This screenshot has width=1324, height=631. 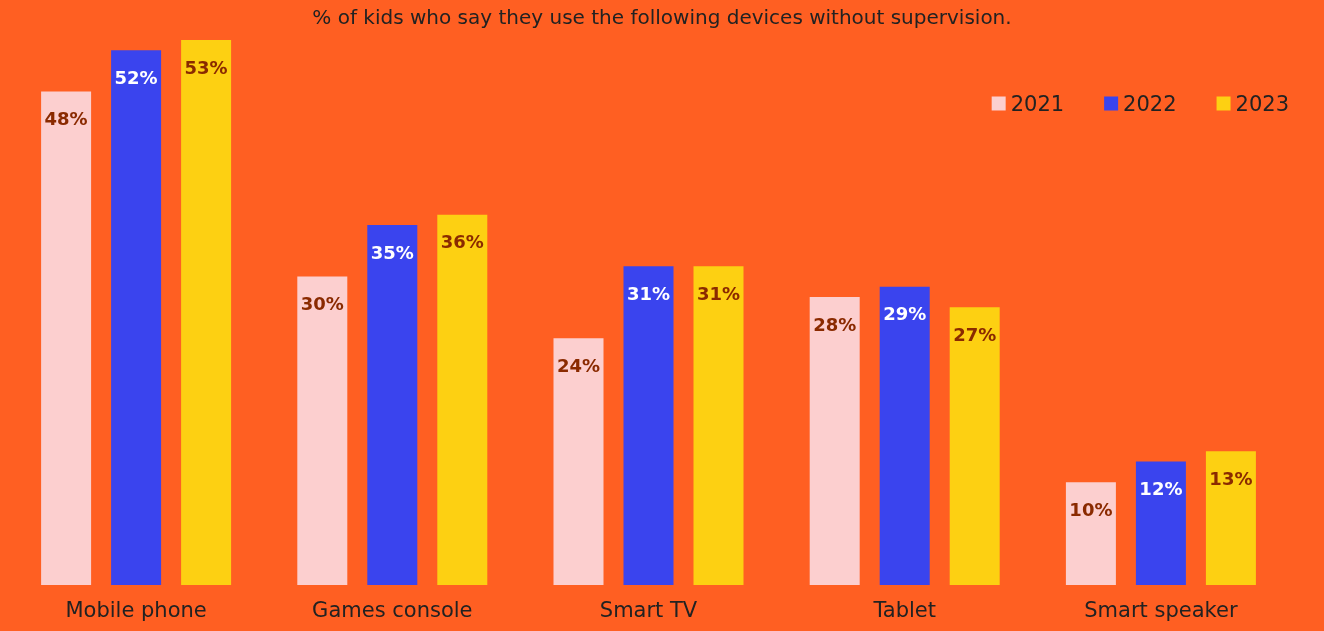 I want to click on x-tick-label: Smart speaker, so click(x=1161, y=609).